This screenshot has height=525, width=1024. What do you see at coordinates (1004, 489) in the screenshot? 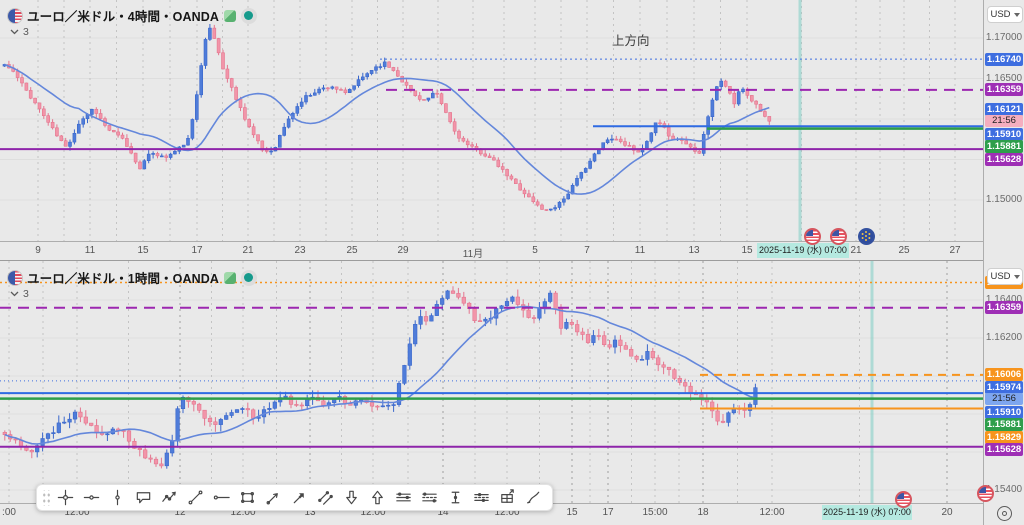
I see `price-scale-label: 1.15400` at bounding box center [1004, 489].